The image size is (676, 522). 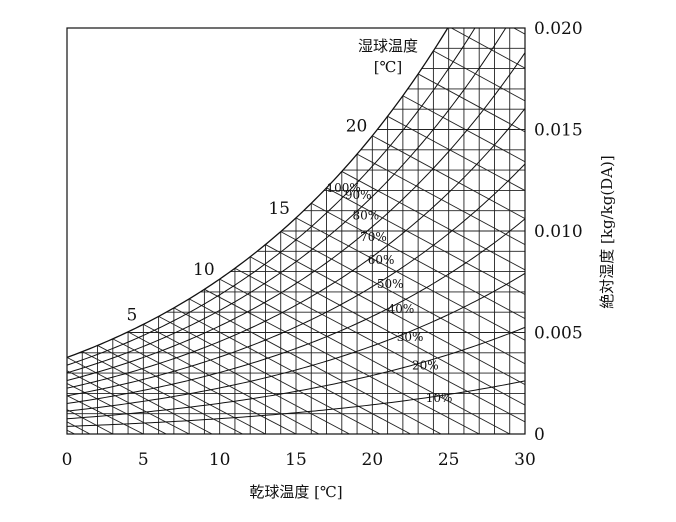 I want to click on rh-label: 90%, so click(x=358, y=195).